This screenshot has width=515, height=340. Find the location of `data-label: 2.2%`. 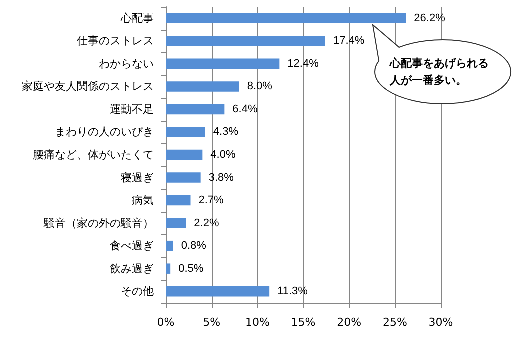

data-label: 2.2% is located at coordinates (207, 223).